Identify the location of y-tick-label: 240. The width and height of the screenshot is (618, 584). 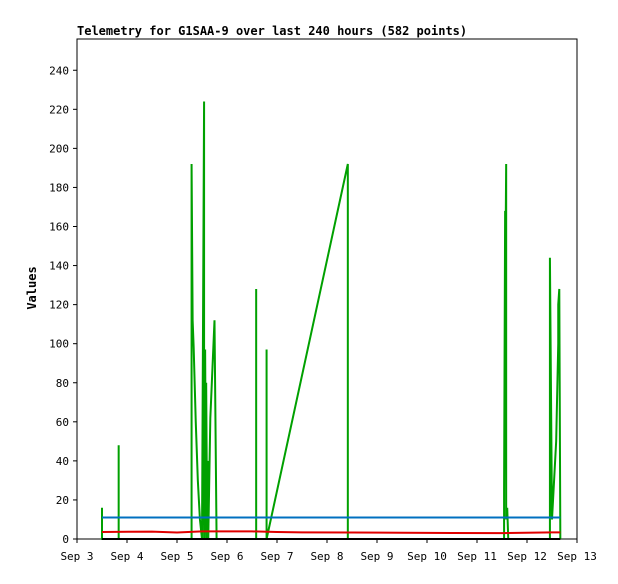
(59, 70).